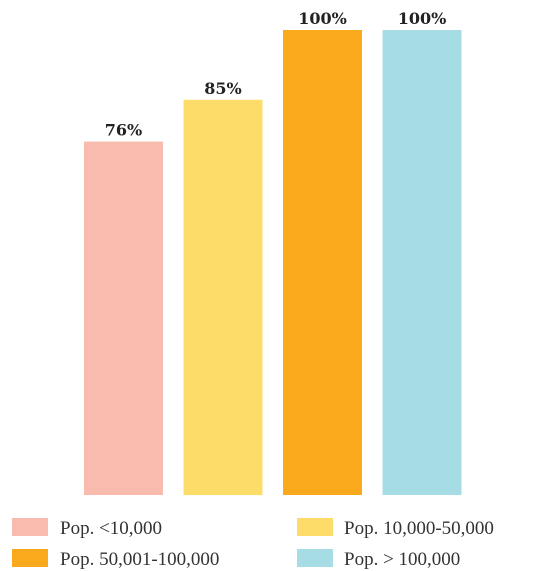  What do you see at coordinates (123, 130) in the screenshot?
I see `bar-value-label-pop-10-000: 76%` at bounding box center [123, 130].